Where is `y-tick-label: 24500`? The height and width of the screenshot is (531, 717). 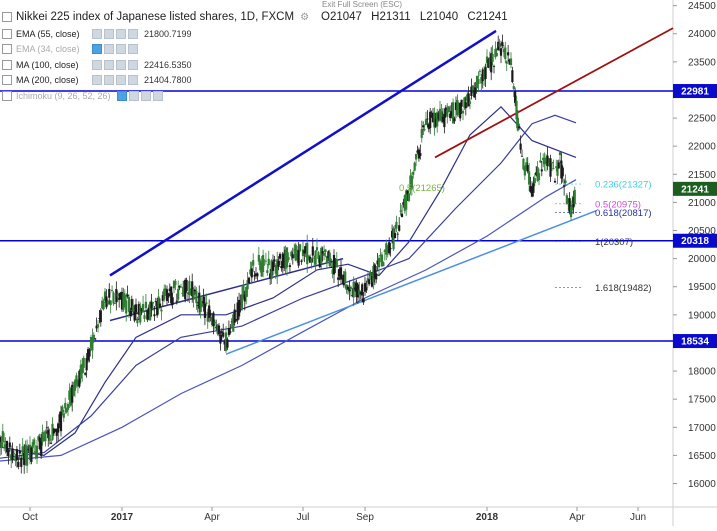
y-tick-label: 24500 is located at coordinates (702, 6).